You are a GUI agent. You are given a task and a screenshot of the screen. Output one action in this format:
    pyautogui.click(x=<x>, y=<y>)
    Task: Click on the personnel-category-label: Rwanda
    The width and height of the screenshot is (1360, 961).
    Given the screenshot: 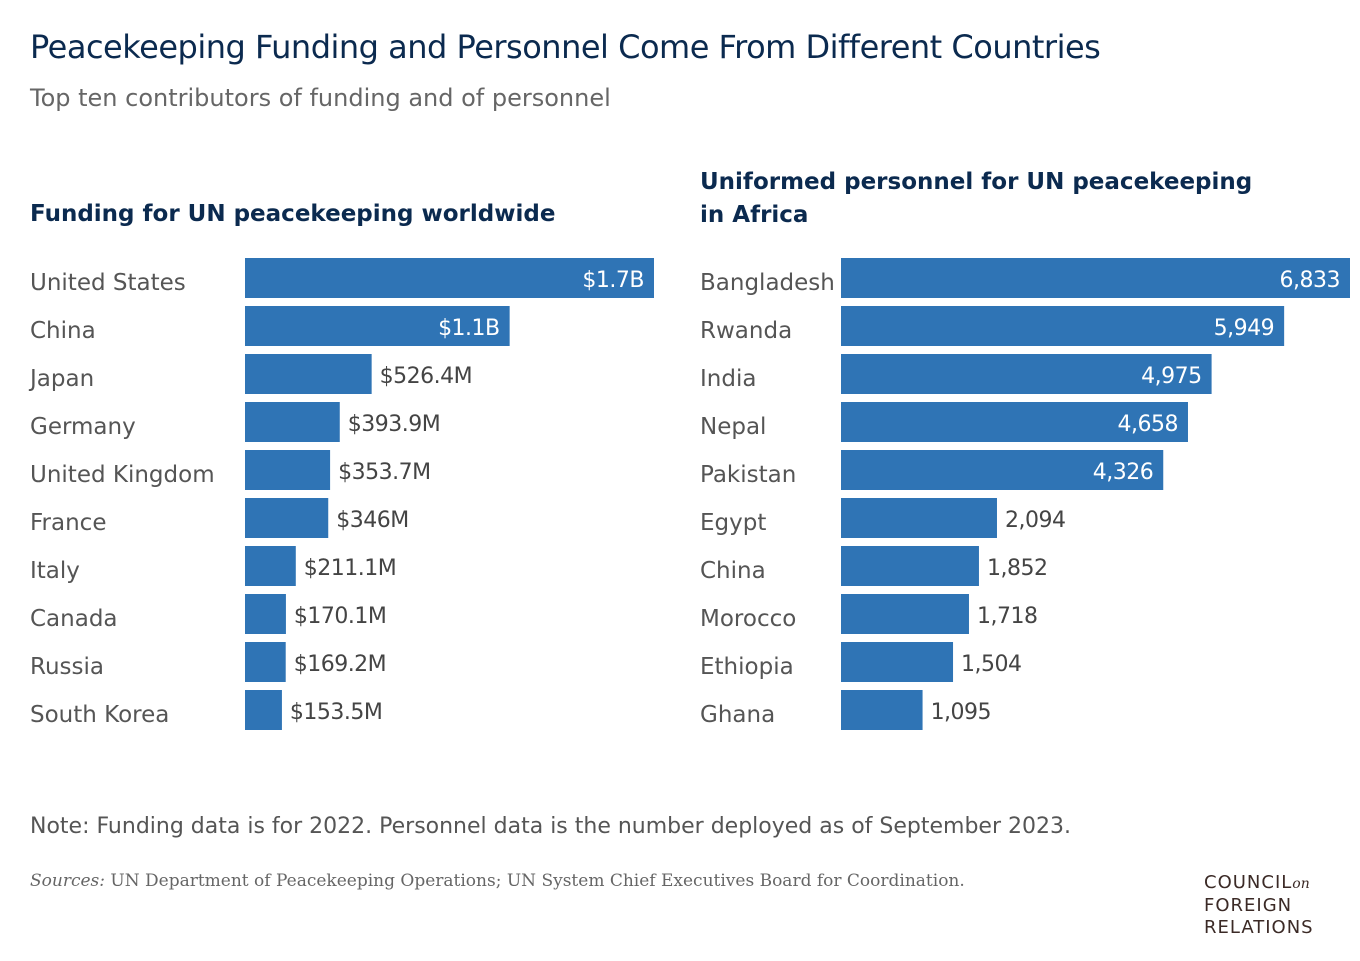 What is the action you would take?
    pyautogui.click(x=746, y=331)
    